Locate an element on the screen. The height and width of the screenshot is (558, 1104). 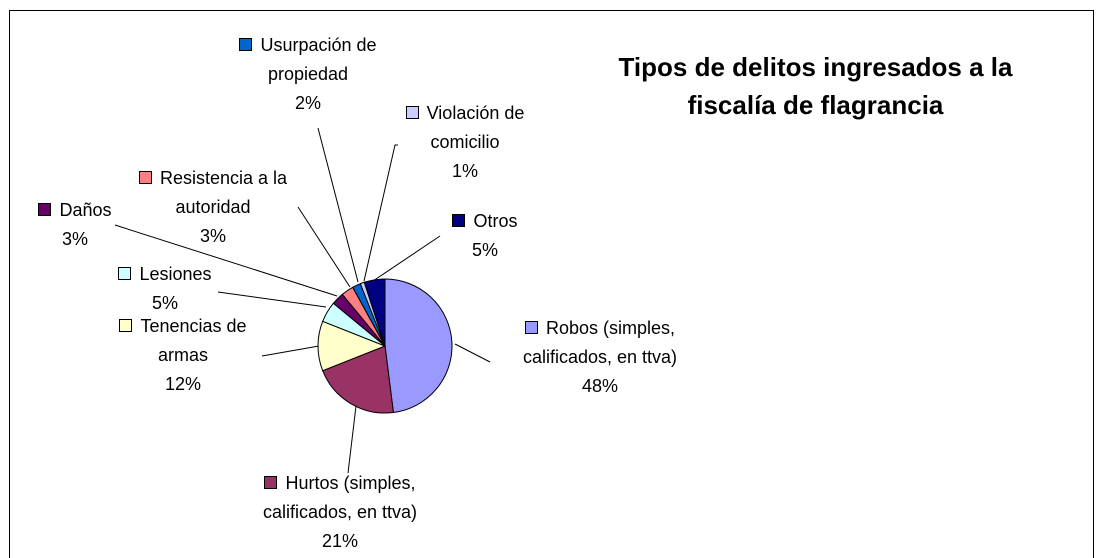
value-label: 12% is located at coordinates (183, 384).